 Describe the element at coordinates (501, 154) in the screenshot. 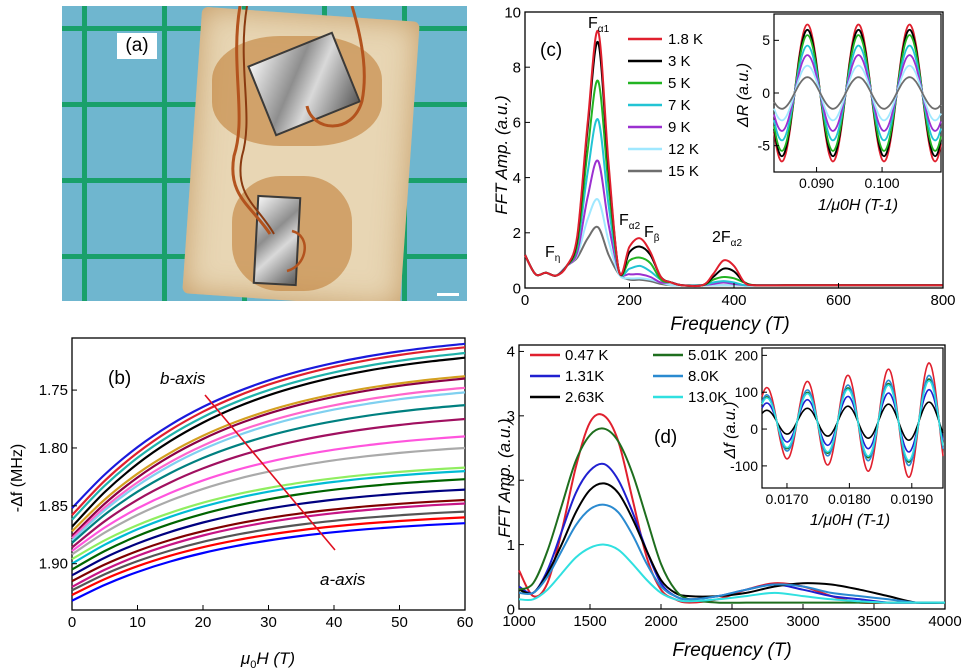

I see `panel-c-ylabel: FFT Amp. (a.u.)` at that location.